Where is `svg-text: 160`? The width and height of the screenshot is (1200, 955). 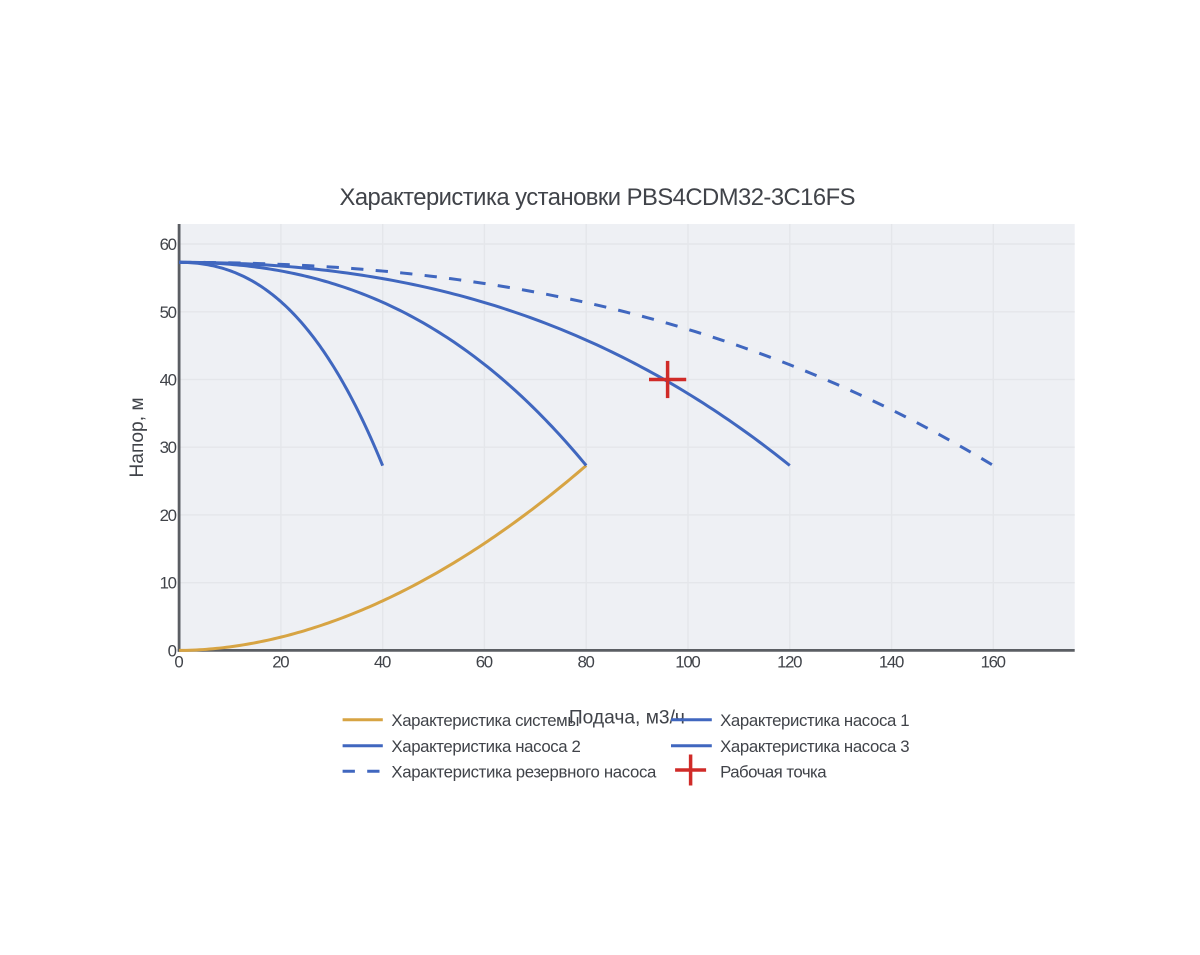
svg-text: 160 is located at coordinates (993, 662).